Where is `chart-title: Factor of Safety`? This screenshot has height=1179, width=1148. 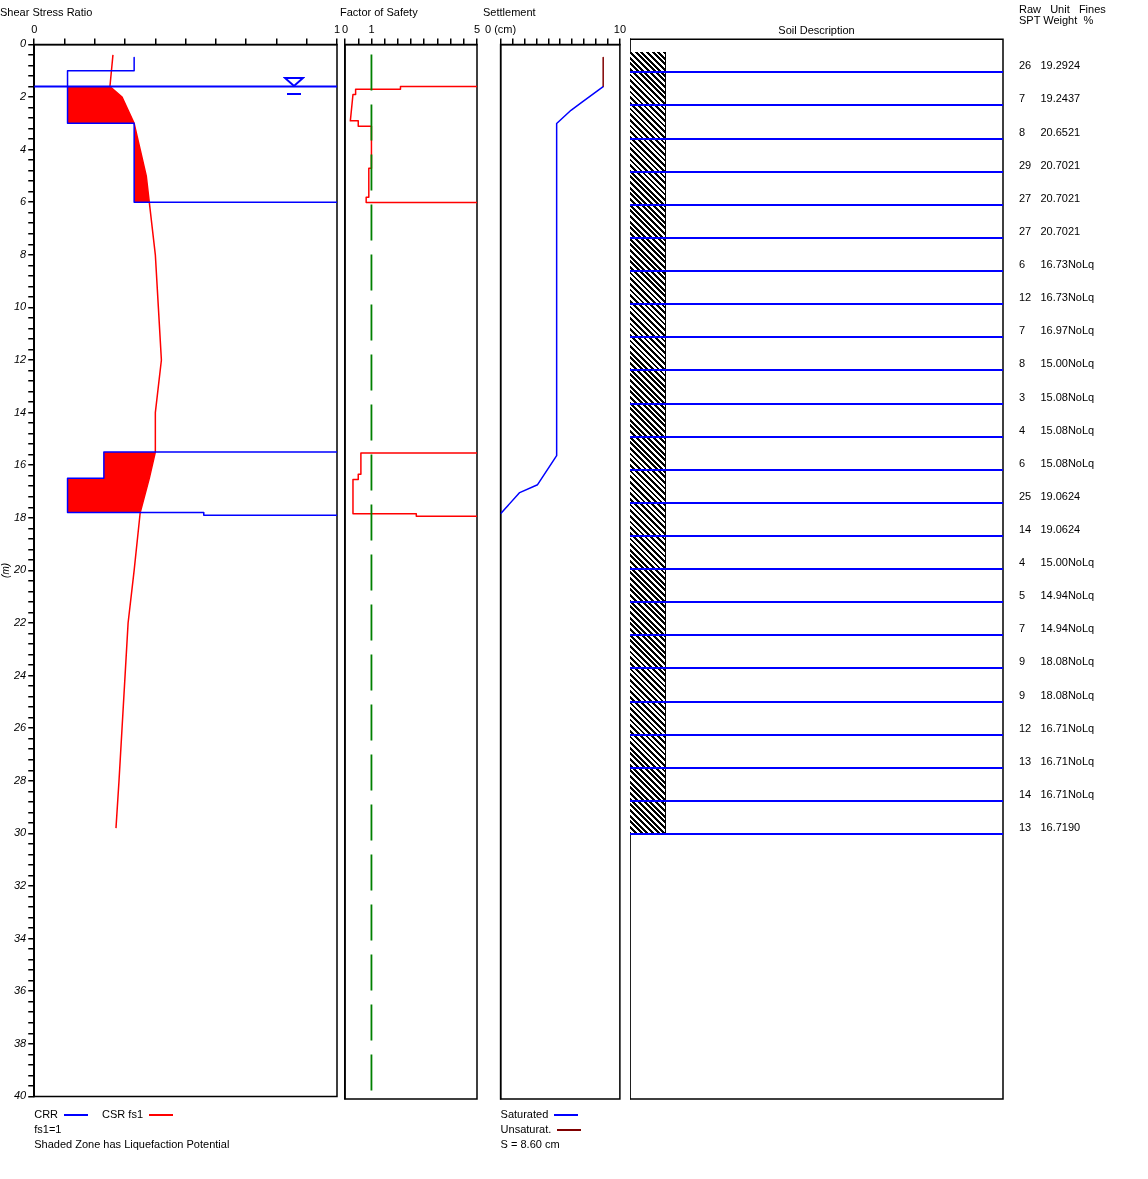 chart-title: Factor of Safety is located at coordinates (379, 11).